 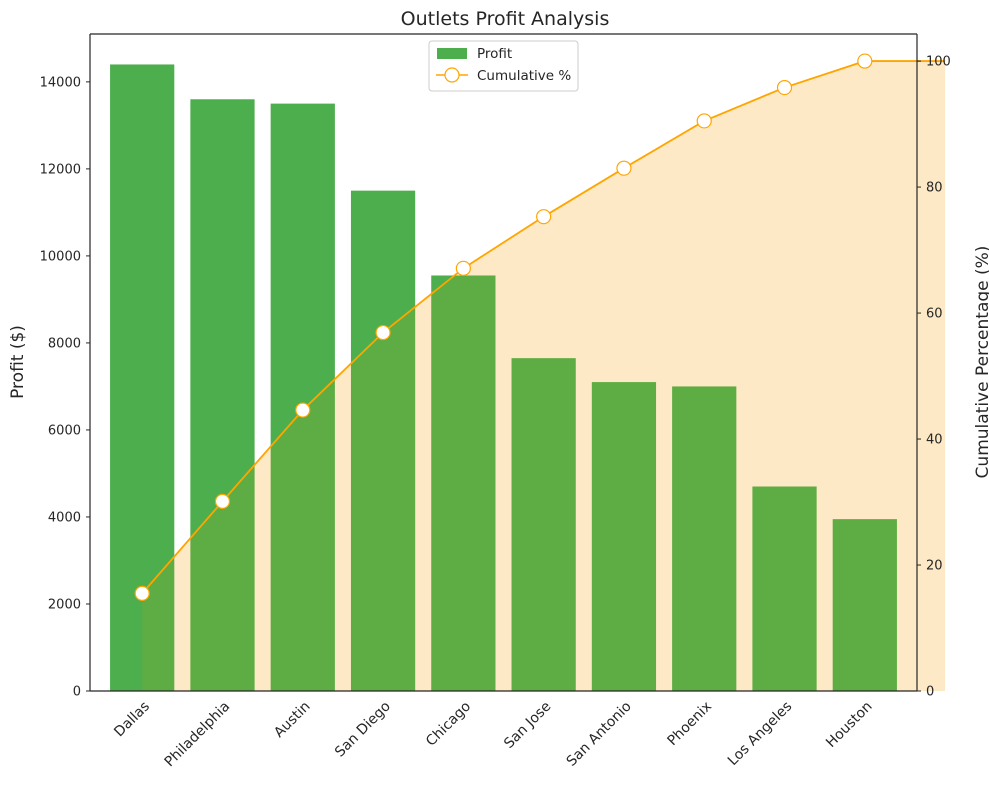 What do you see at coordinates (503, 66) in the screenshot?
I see `legend: Profit Cumulative %` at bounding box center [503, 66].